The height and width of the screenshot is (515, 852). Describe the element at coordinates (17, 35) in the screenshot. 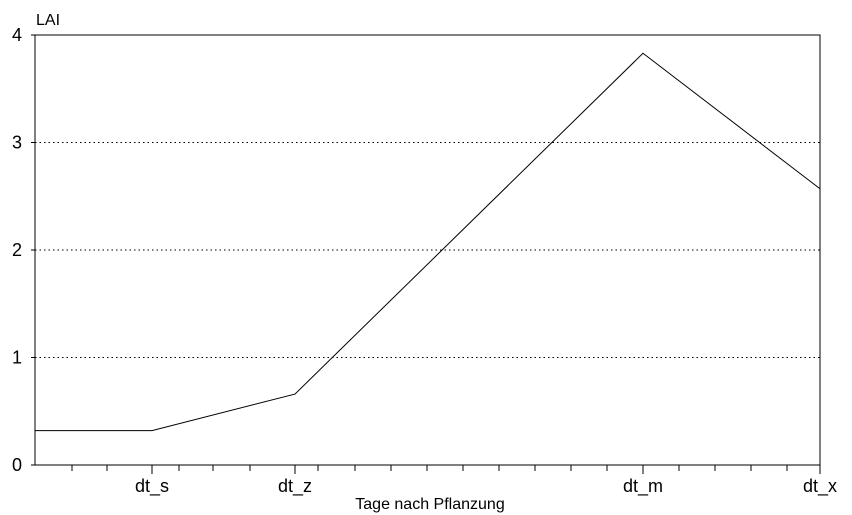

I see `y-tick-label-4: 4` at that location.